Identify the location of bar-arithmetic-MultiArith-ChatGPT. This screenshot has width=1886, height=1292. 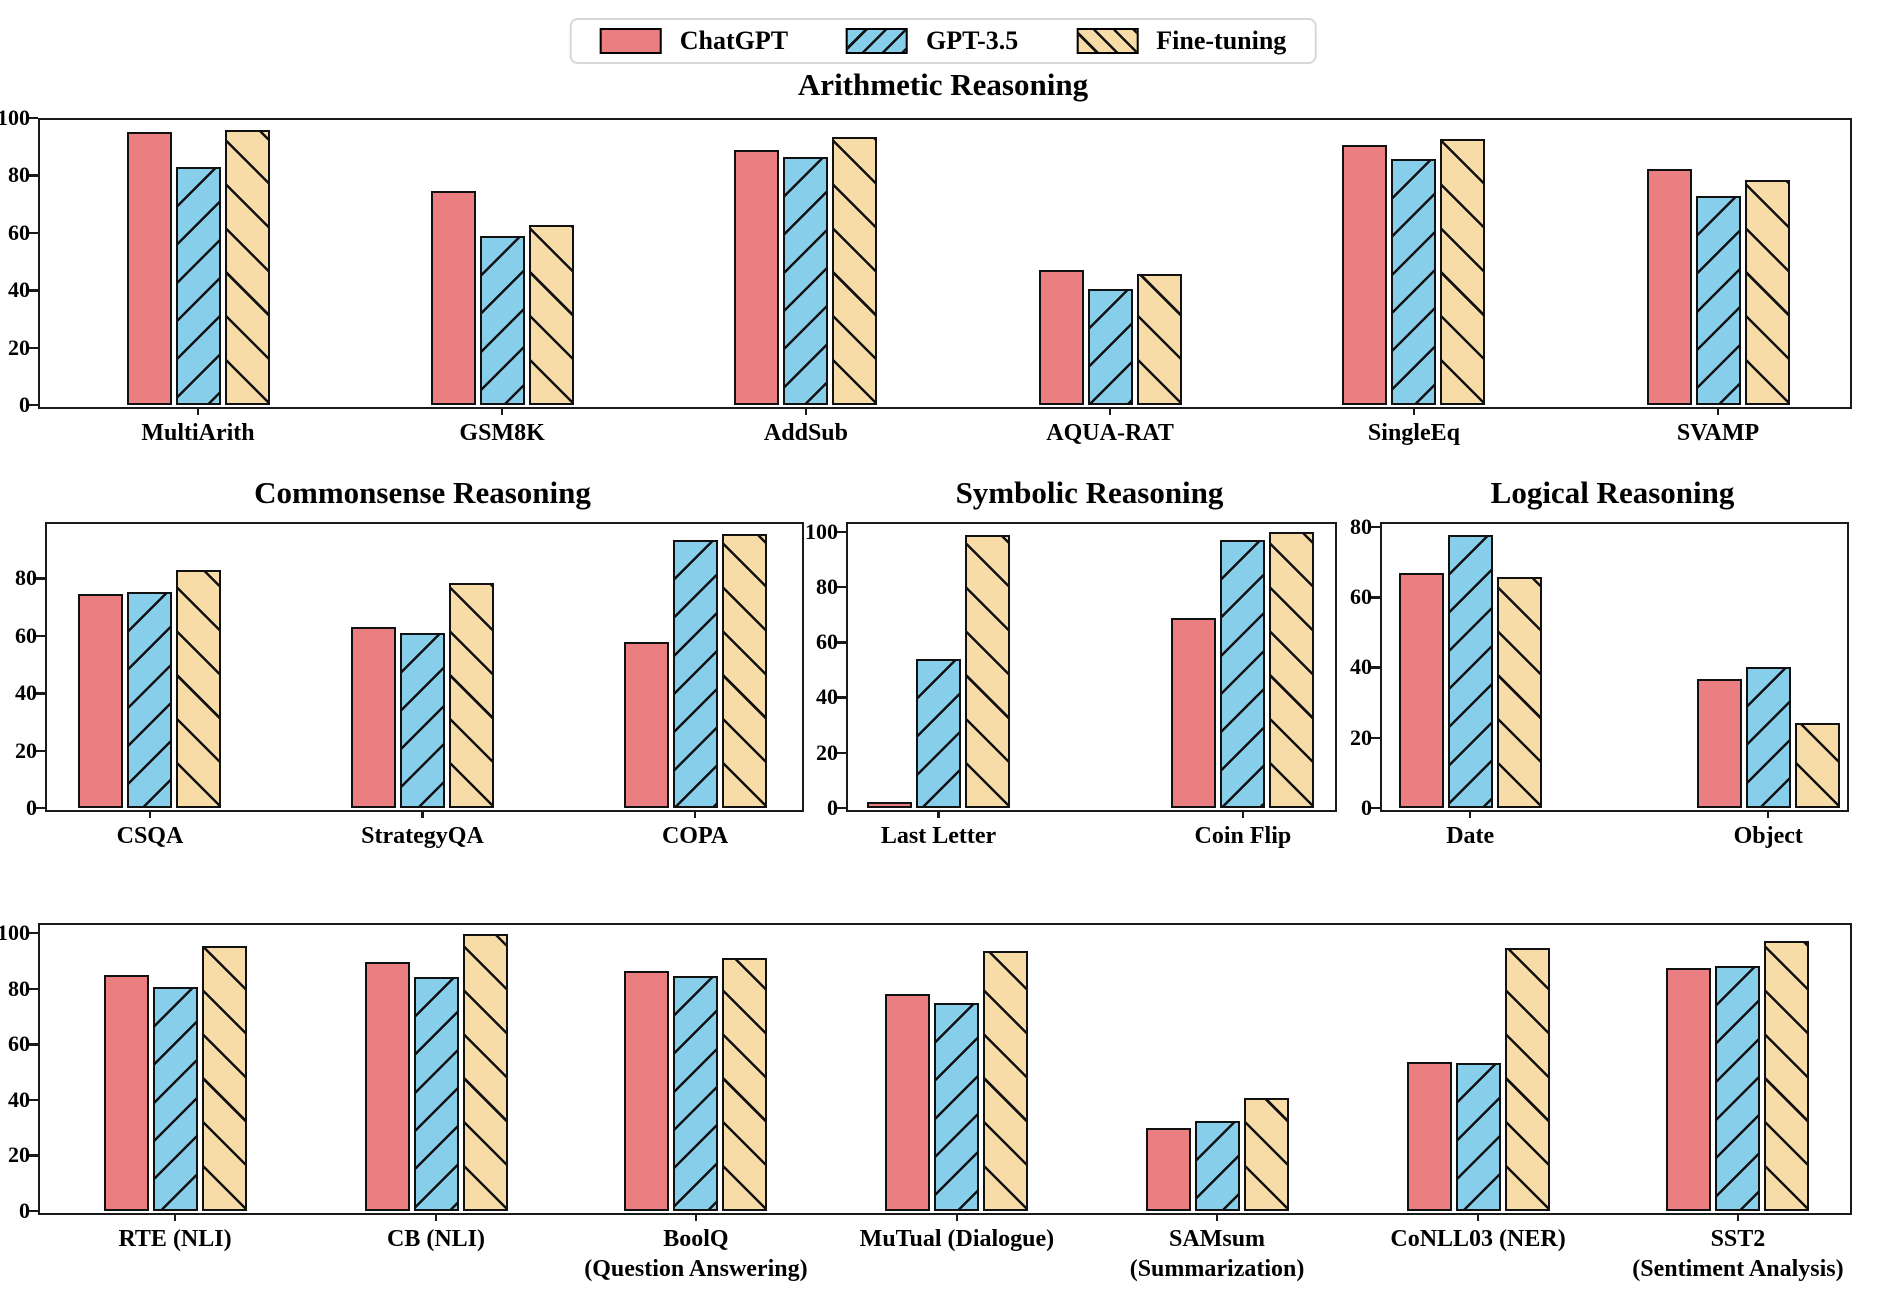
(149, 268).